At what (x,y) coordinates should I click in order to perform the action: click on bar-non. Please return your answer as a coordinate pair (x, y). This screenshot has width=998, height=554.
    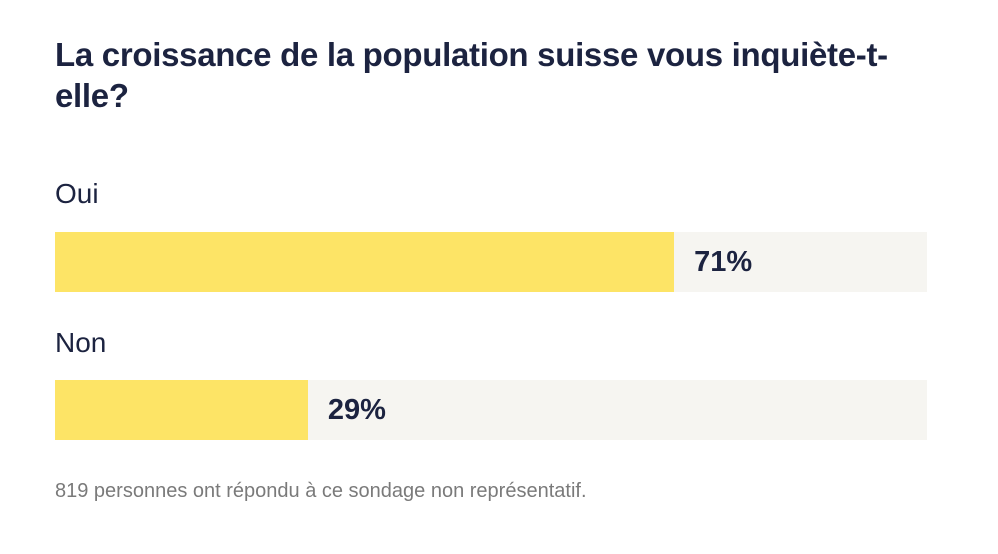
    Looking at the image, I should click on (181, 410).